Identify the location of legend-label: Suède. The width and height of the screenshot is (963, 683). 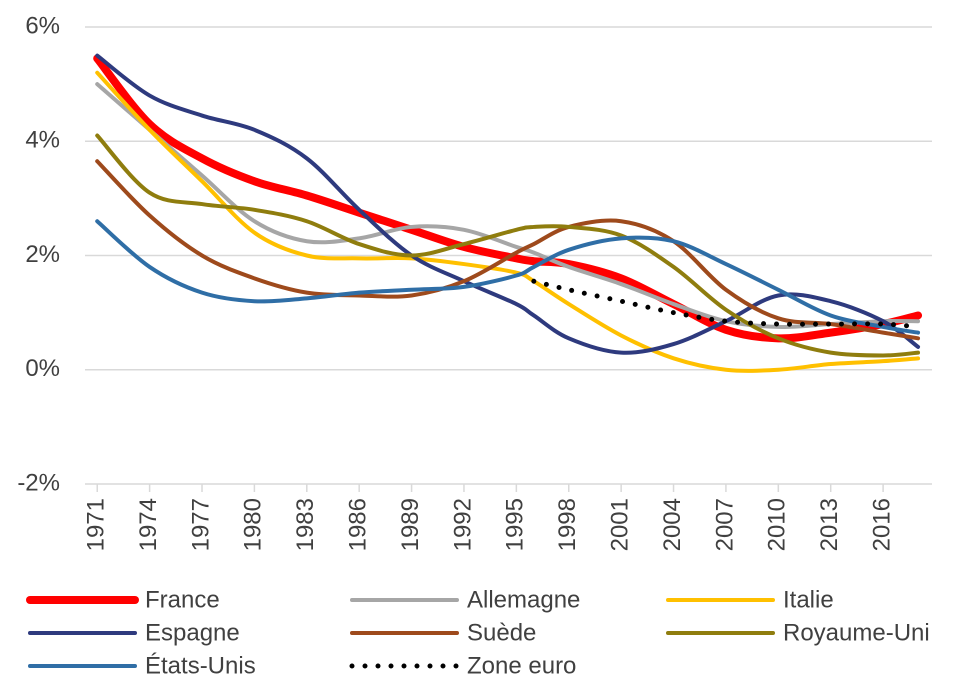
(501, 632).